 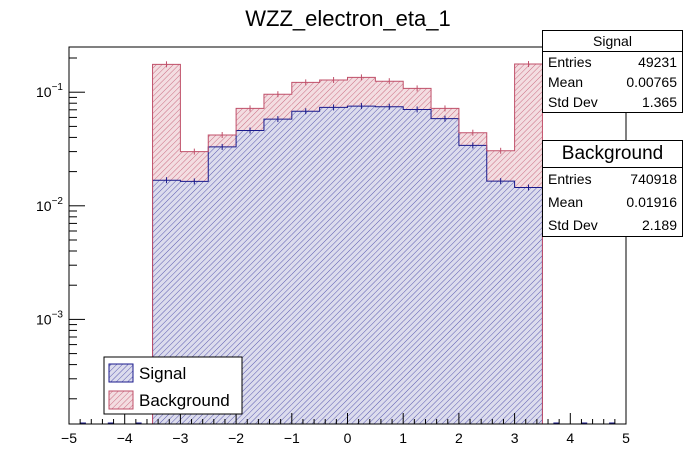 What do you see at coordinates (612, 202) in the screenshot?
I see `stats-row: Mean 0.01916` at bounding box center [612, 202].